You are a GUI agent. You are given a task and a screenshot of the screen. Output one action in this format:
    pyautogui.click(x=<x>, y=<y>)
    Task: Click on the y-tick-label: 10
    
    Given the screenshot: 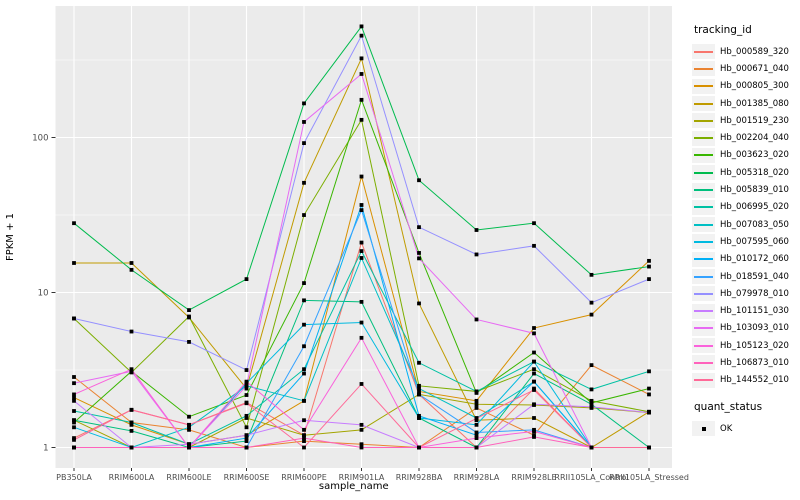 What is the action you would take?
    pyautogui.click(x=43, y=294)
    